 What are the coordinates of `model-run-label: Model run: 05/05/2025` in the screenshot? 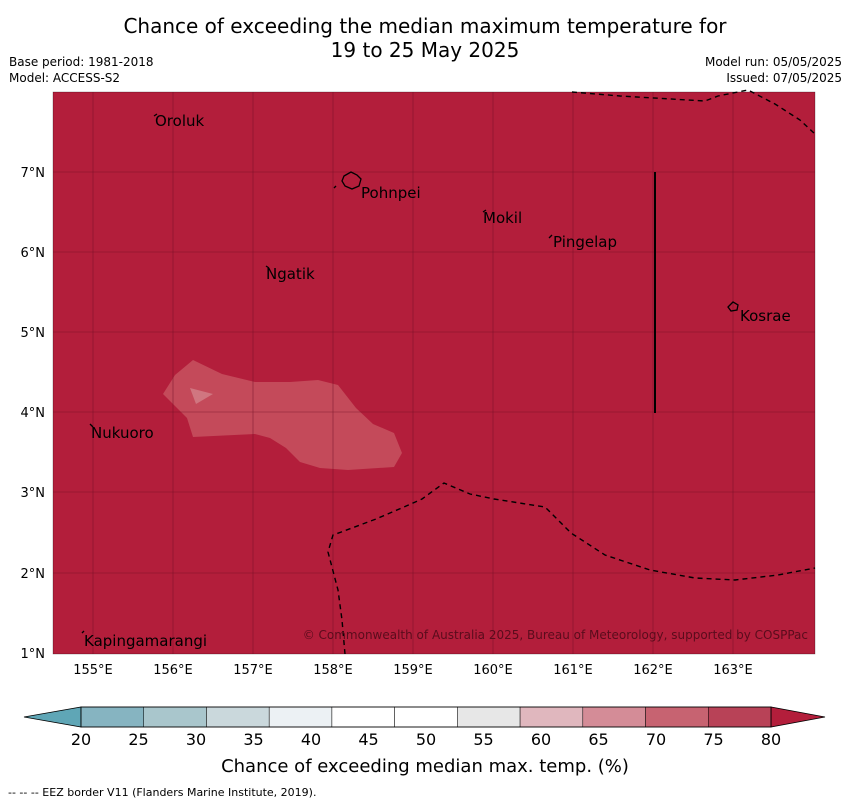 It's located at (773, 62).